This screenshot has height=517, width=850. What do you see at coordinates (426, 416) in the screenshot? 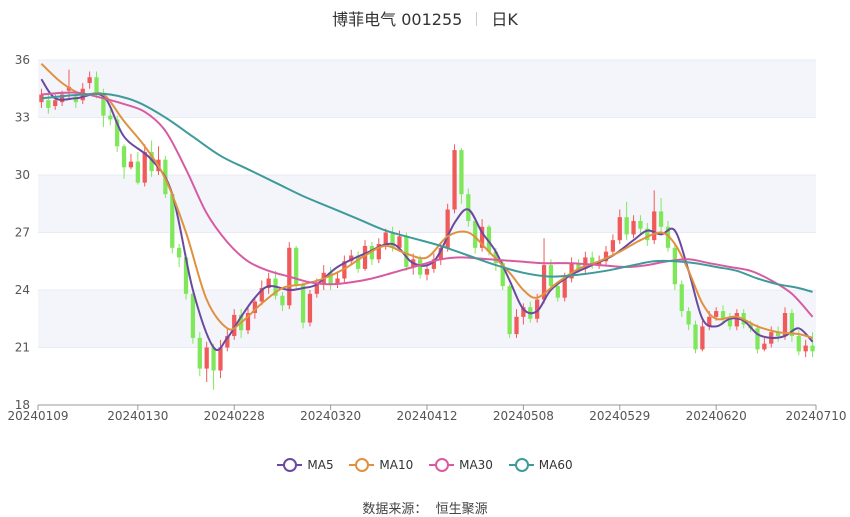
I see `x-tick-label: 20240412` at bounding box center [426, 416].